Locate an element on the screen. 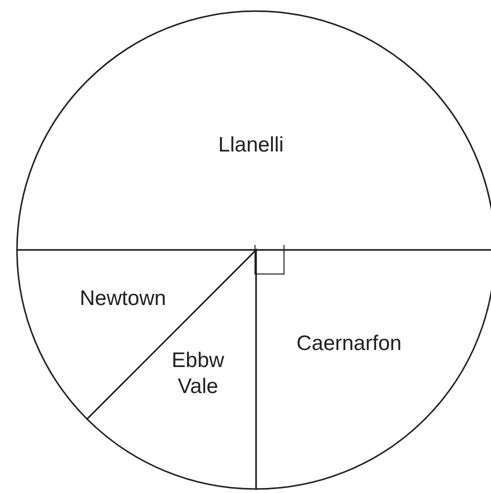 The width and height of the screenshot is (491, 493). slice-label: Llanelli is located at coordinates (251, 144).